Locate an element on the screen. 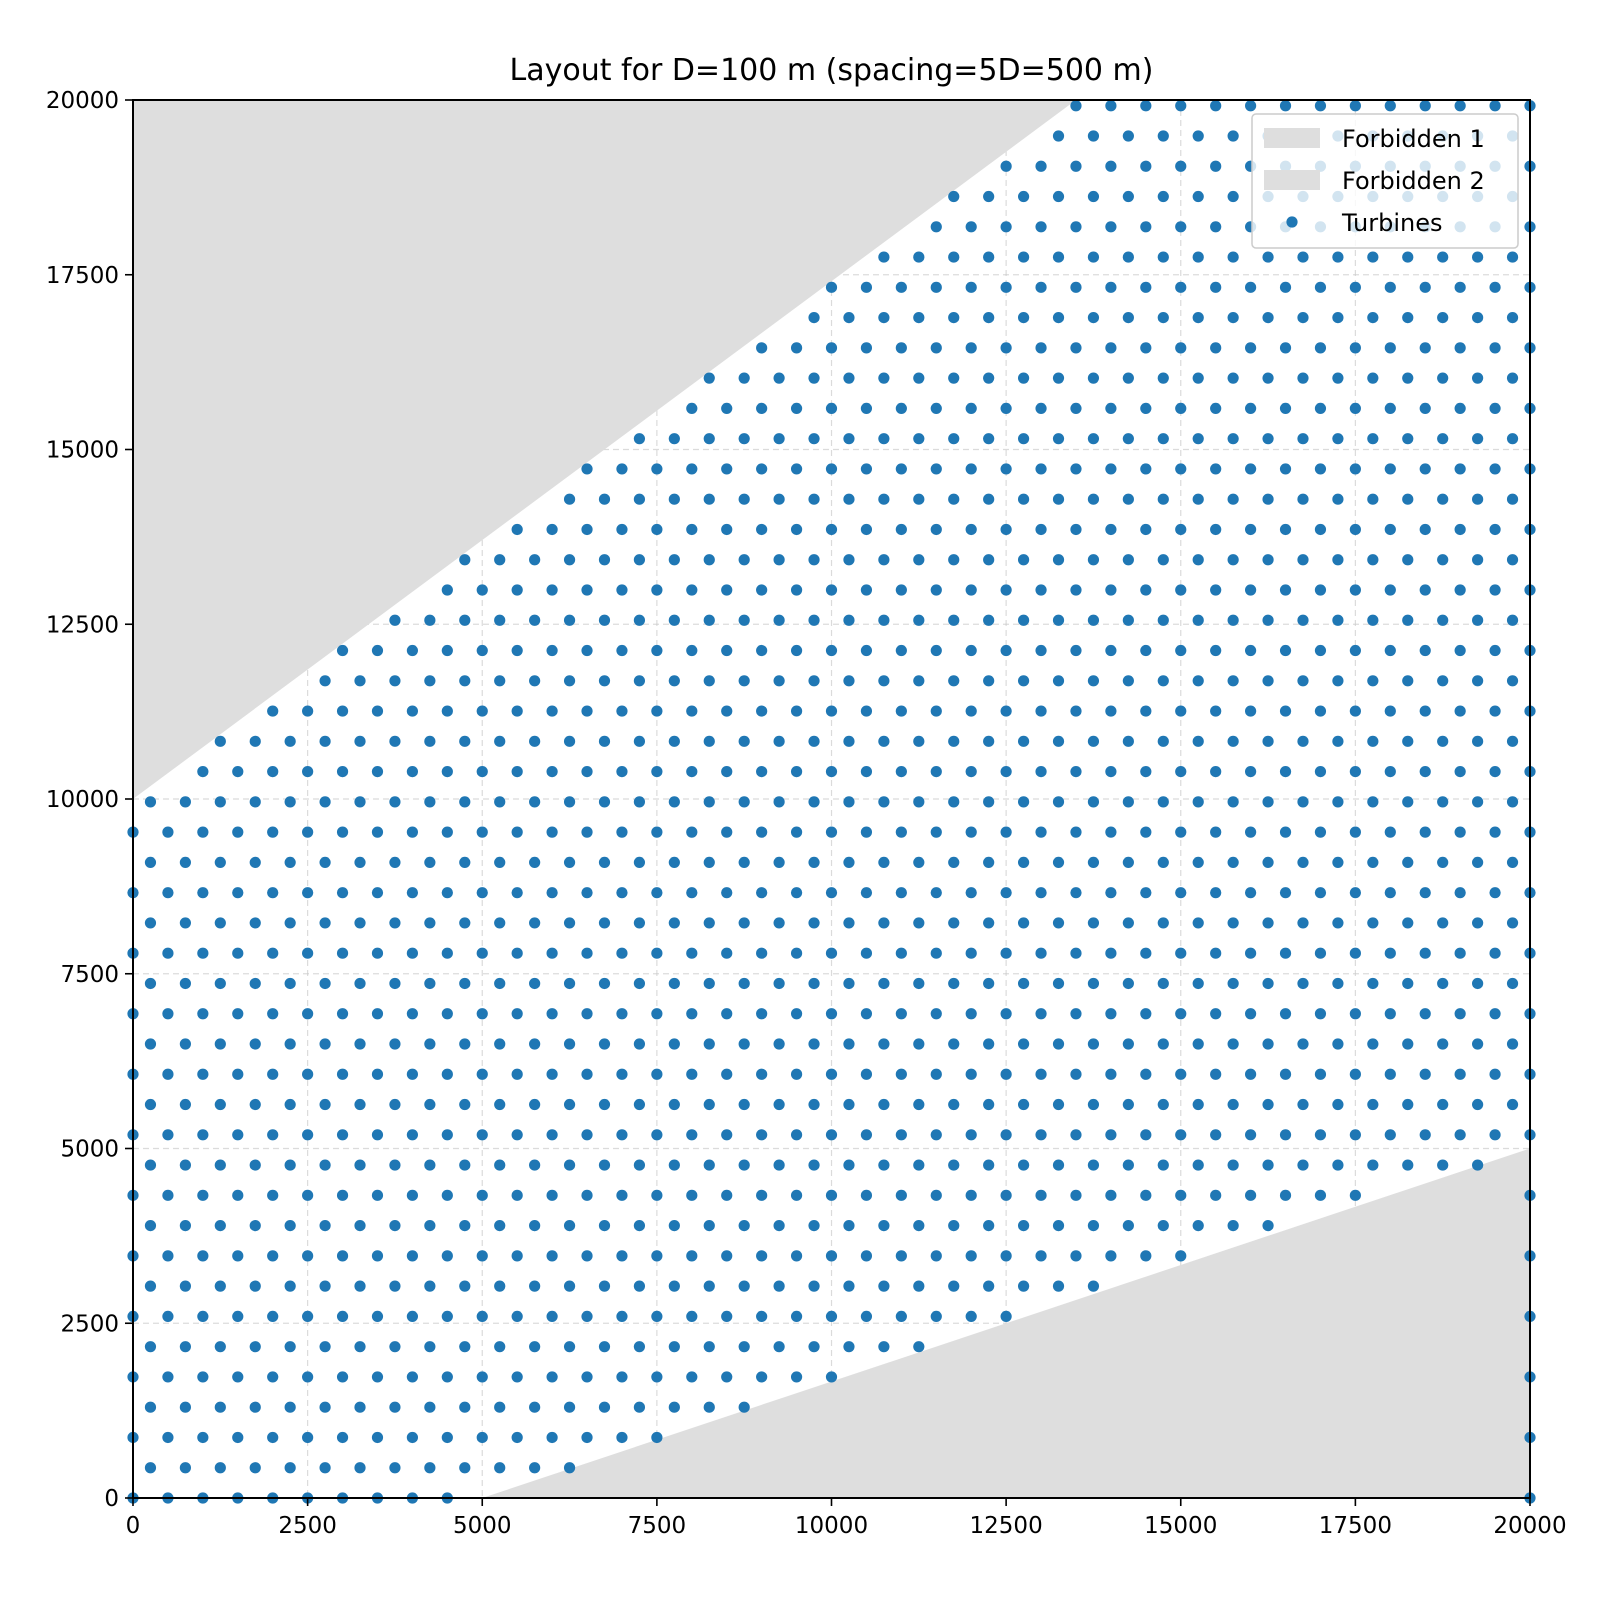 This screenshot has width=1600, height=1600. y-tick-label: 2500 is located at coordinates (89, 1324).